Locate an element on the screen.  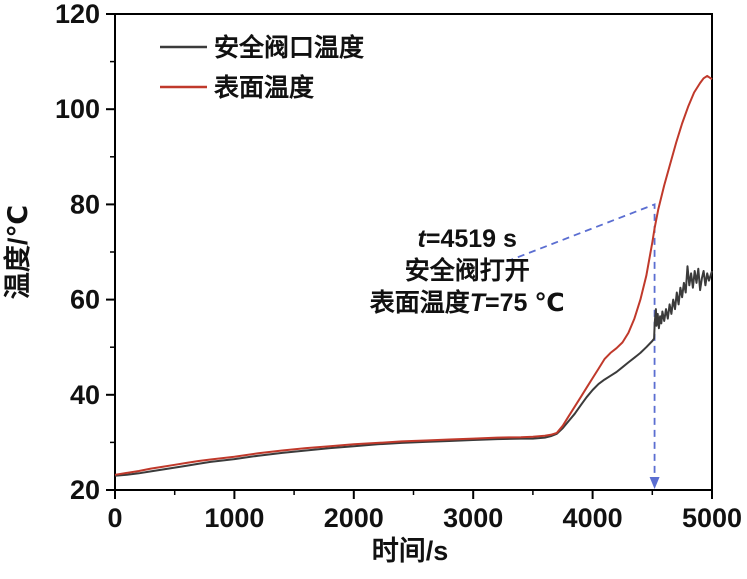
marker-arrowhead-icon is located at coordinates (654, 483).